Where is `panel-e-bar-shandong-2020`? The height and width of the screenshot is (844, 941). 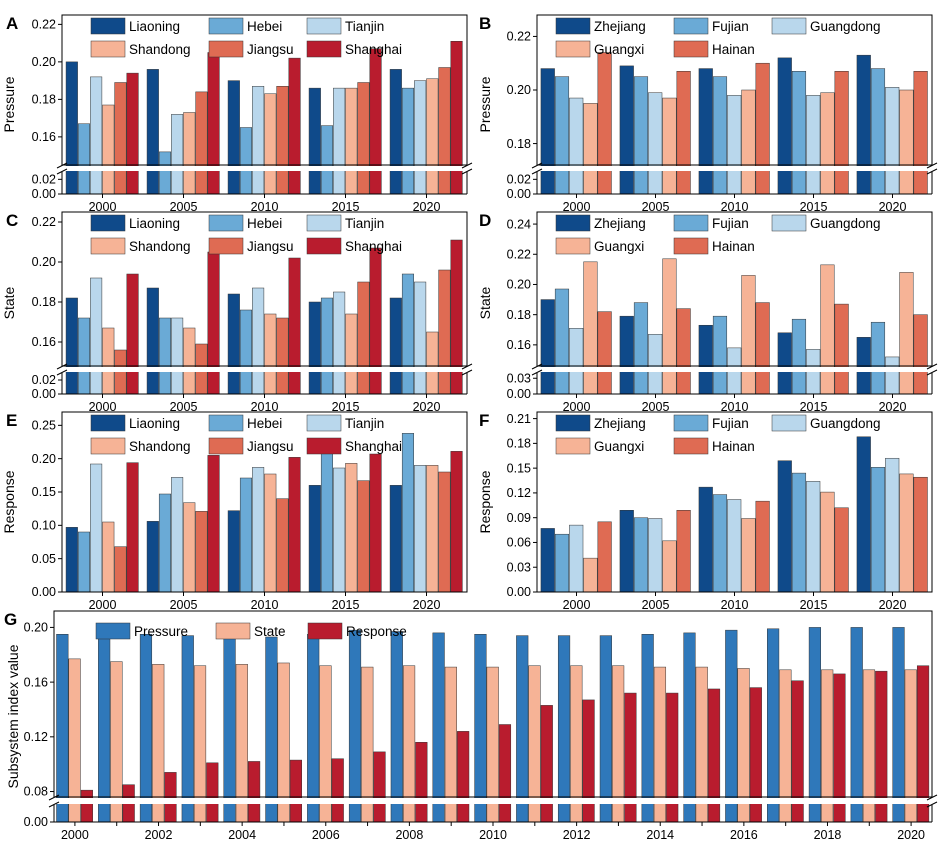
panel-e-bar-shandong-2020 is located at coordinates (432, 529).